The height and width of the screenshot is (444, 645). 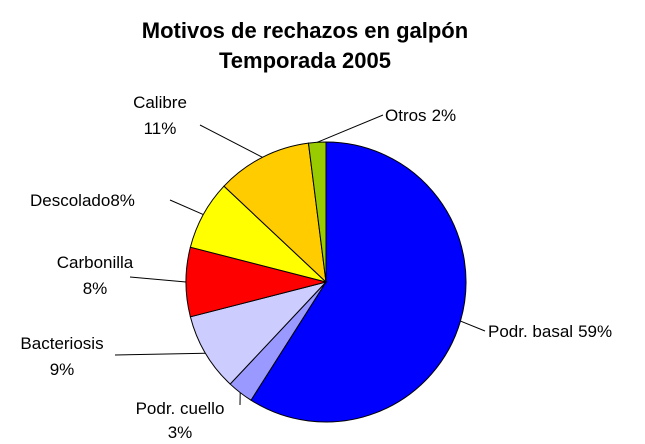 What do you see at coordinates (61, 343) in the screenshot?
I see `category-label: Bacteriosis` at bounding box center [61, 343].